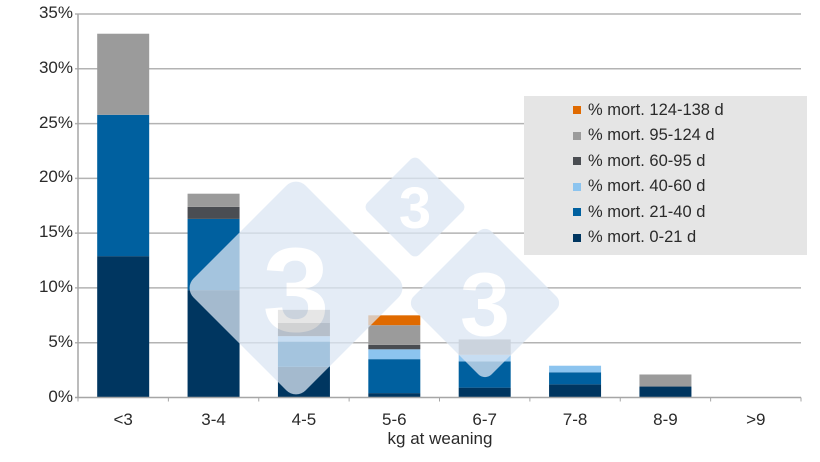  I want to click on y-tick-label: 15%, so click(55, 232).